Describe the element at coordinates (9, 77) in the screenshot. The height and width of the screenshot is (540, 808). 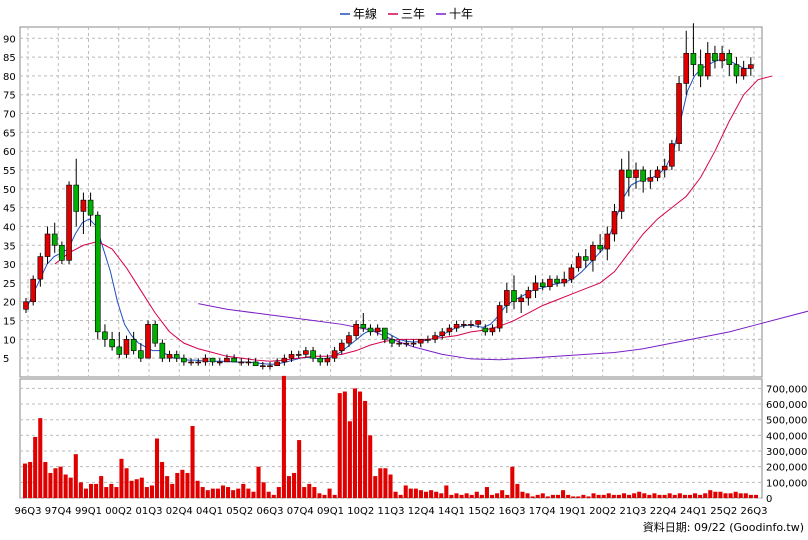
I see `price-tick-label: 80` at that location.